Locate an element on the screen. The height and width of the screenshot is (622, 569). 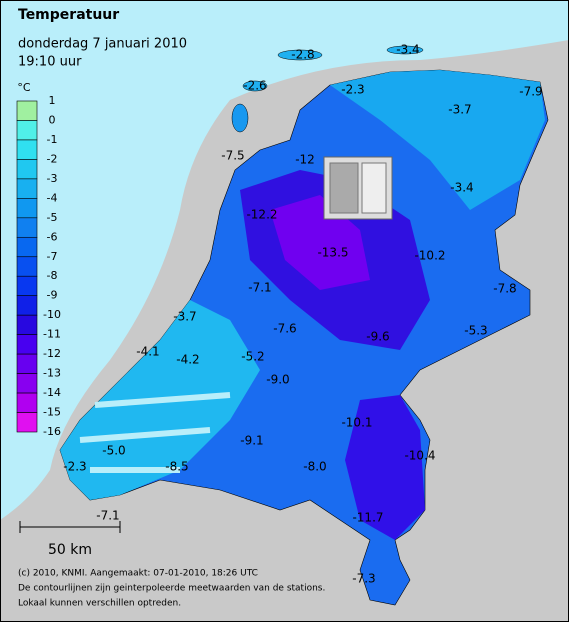
estuary is located at coordinates (155, 432).